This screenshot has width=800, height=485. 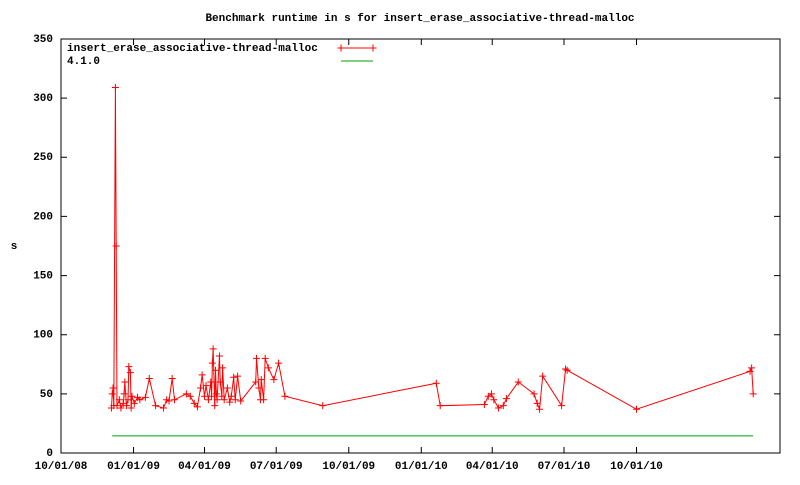 I want to click on x-tick-label: 10/01/10, so click(x=636, y=467).